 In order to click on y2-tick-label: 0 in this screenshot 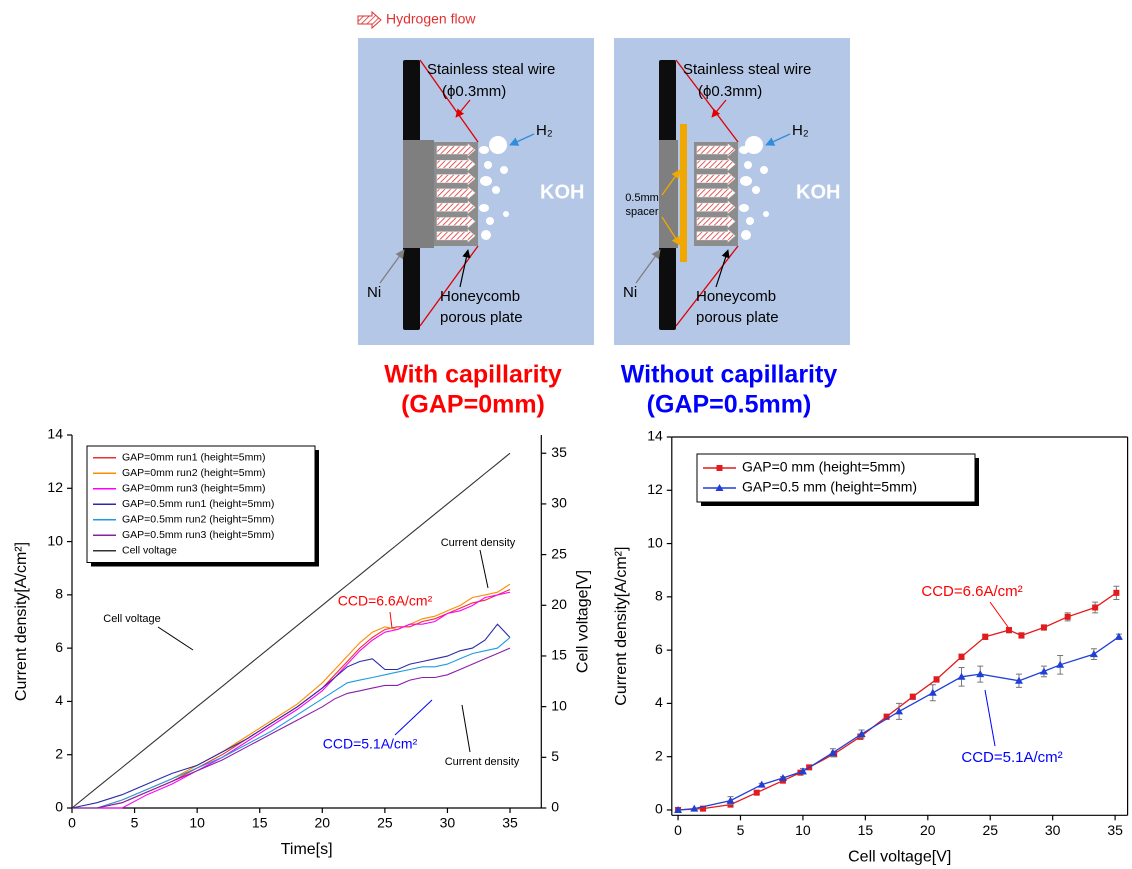, I will do `click(555, 807)`.